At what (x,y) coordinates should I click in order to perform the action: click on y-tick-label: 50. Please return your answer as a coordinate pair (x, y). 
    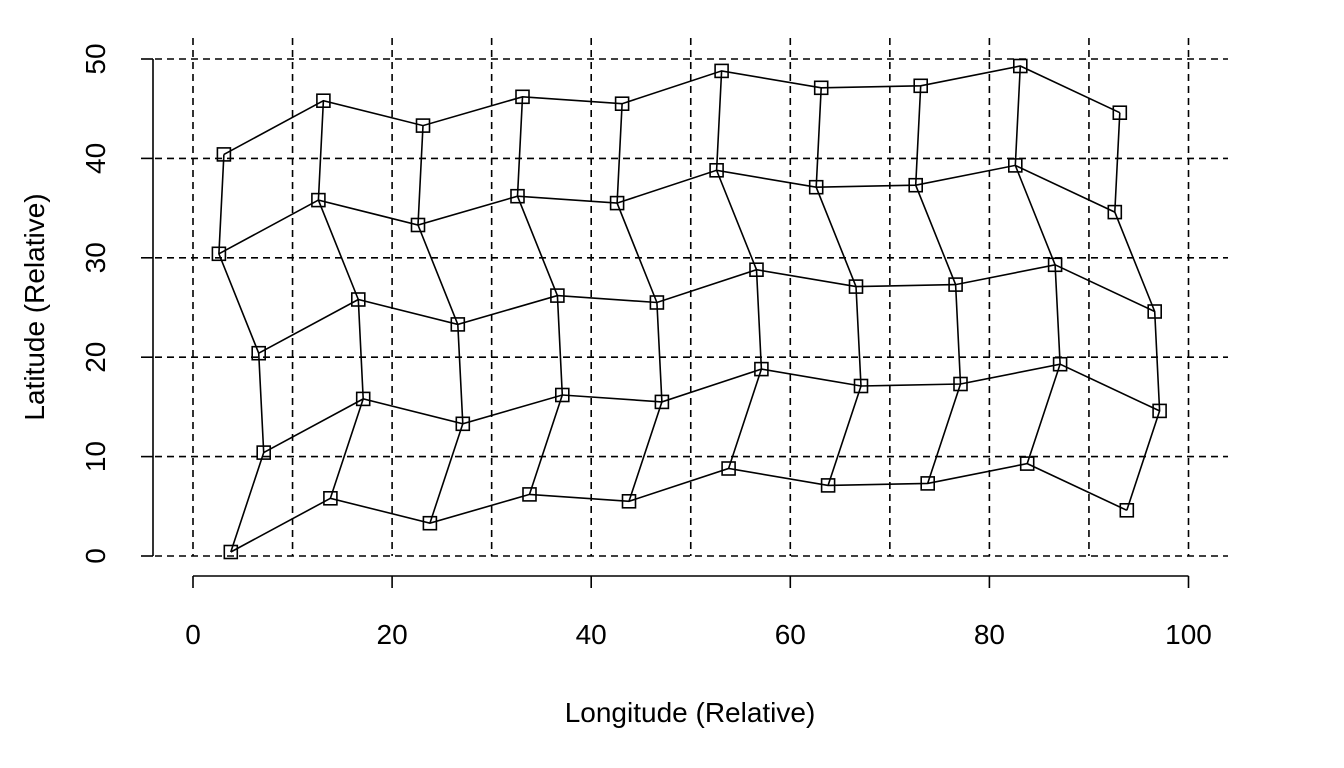
    Looking at the image, I should click on (95, 58).